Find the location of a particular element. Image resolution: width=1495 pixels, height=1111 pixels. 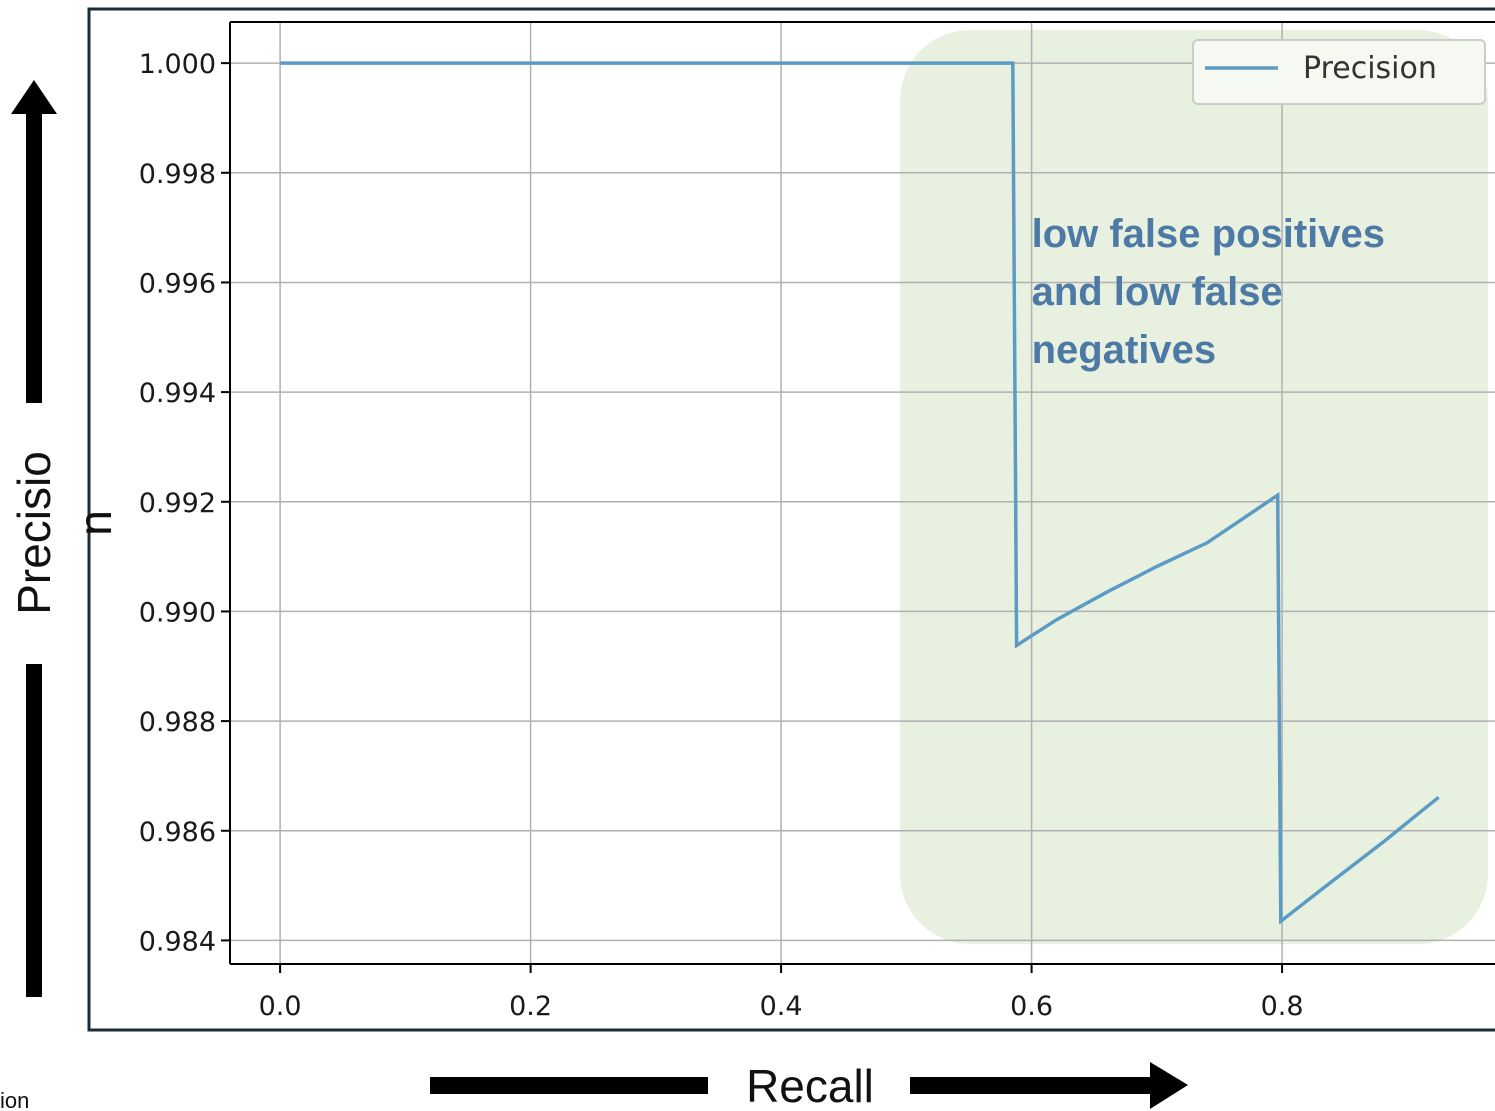

y-arrow-head-icon is located at coordinates (34, 97).